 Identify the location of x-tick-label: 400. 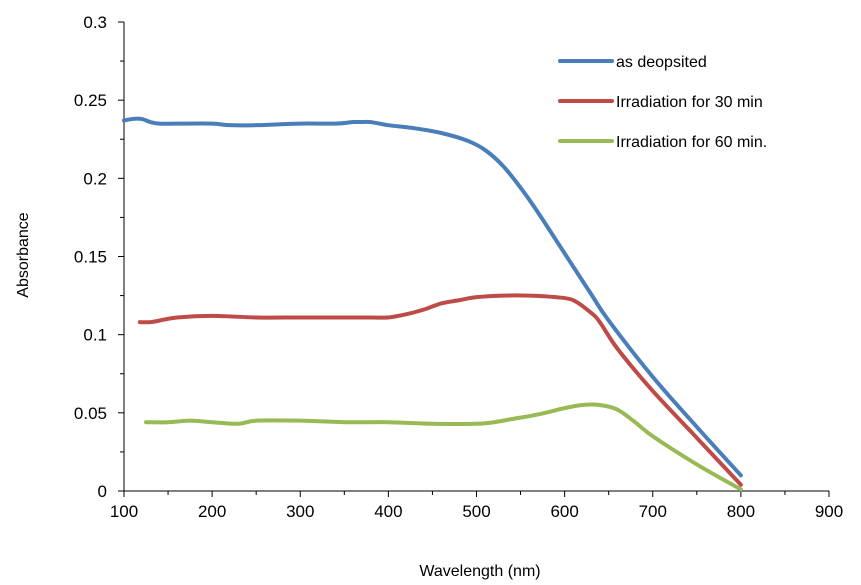
(388, 511).